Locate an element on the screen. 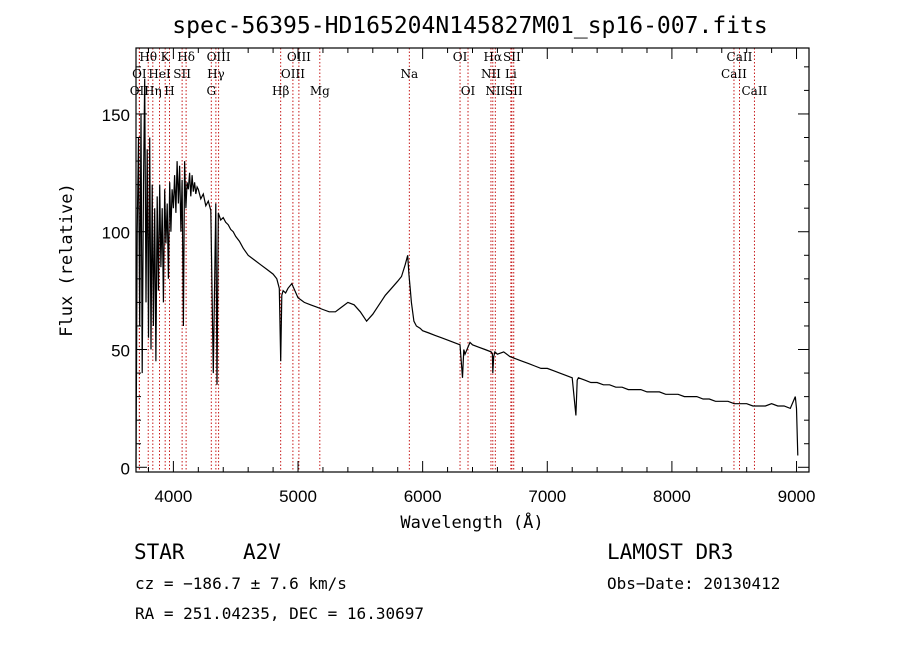 This screenshot has height=649, width=900. line-label-27: CaΙΙ is located at coordinates (754, 91).